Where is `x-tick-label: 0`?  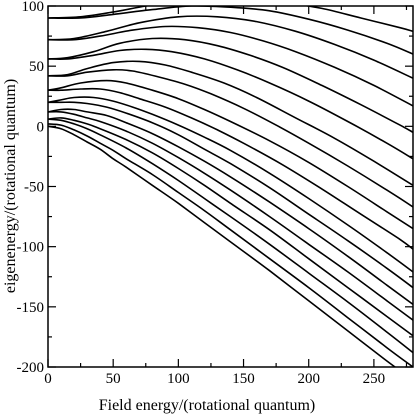
x-tick-label: 0 is located at coordinates (48, 379).